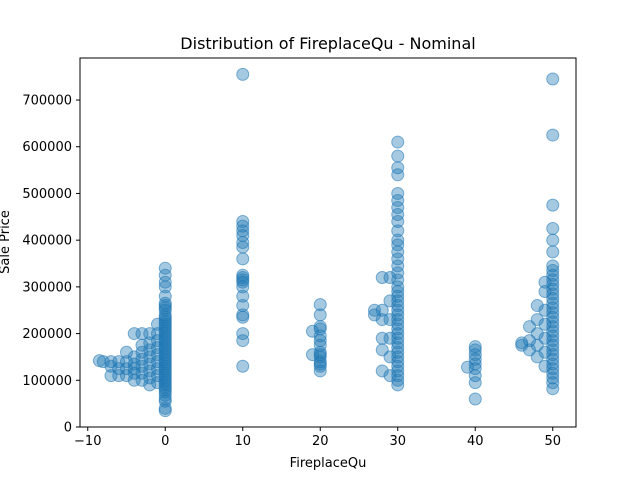  I want to click on x-tick-label: 50, so click(552, 441).